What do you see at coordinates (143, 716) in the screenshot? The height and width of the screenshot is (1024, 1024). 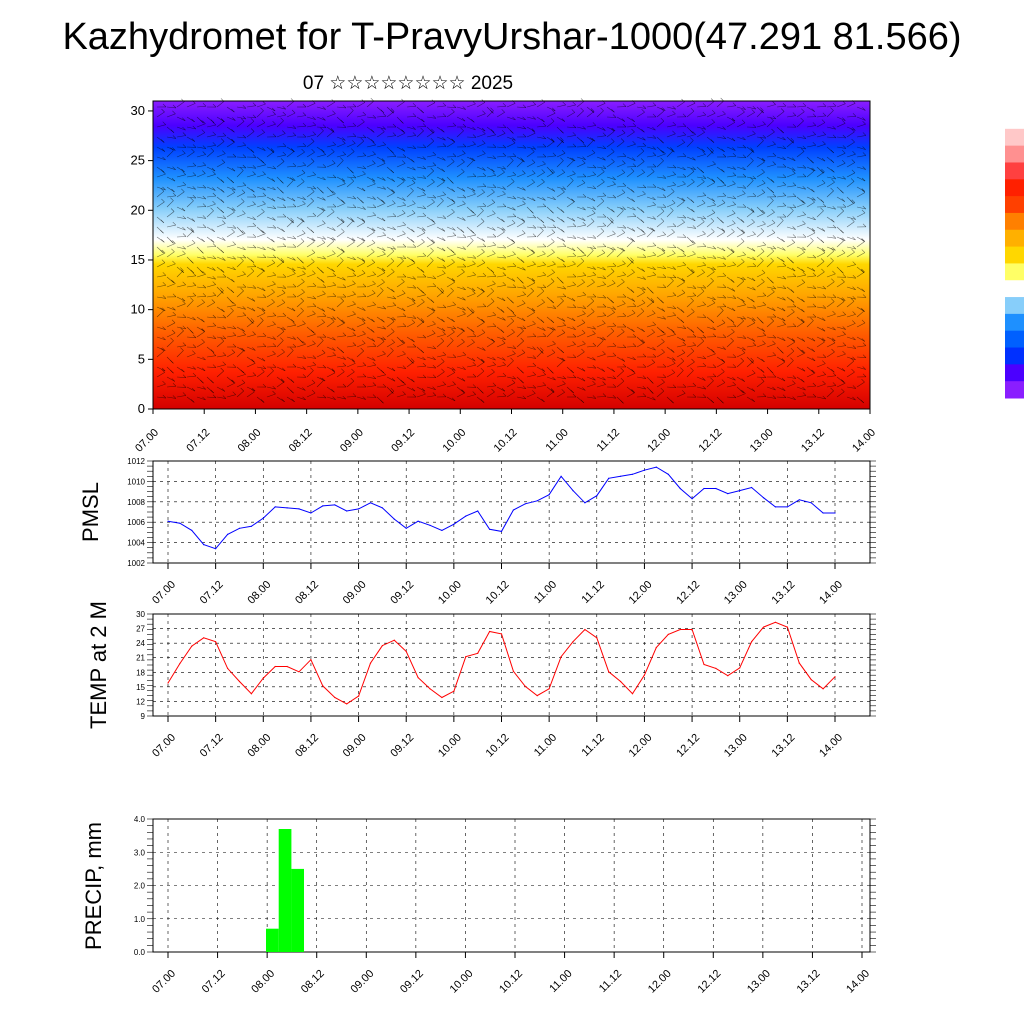 I see `y-tick-label: 9` at bounding box center [143, 716].